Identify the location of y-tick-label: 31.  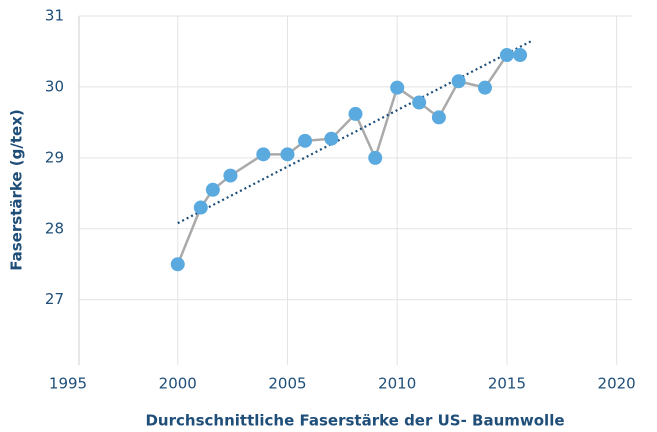
(54, 16).